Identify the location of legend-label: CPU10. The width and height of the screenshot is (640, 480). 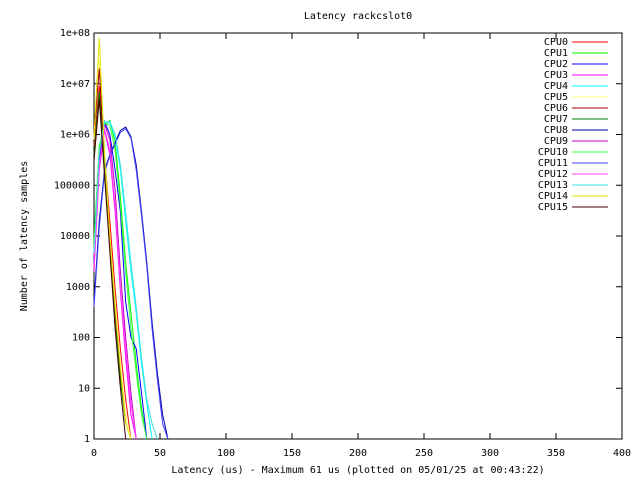
(553, 152).